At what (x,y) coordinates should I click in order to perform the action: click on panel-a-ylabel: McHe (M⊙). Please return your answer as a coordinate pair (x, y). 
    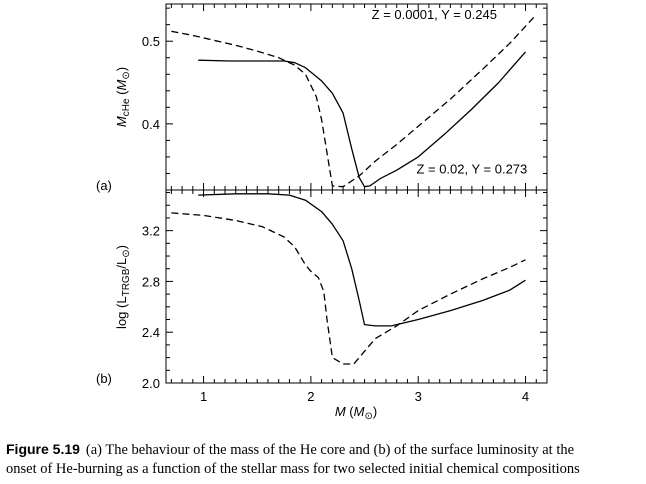
    Looking at the image, I should click on (123, 97).